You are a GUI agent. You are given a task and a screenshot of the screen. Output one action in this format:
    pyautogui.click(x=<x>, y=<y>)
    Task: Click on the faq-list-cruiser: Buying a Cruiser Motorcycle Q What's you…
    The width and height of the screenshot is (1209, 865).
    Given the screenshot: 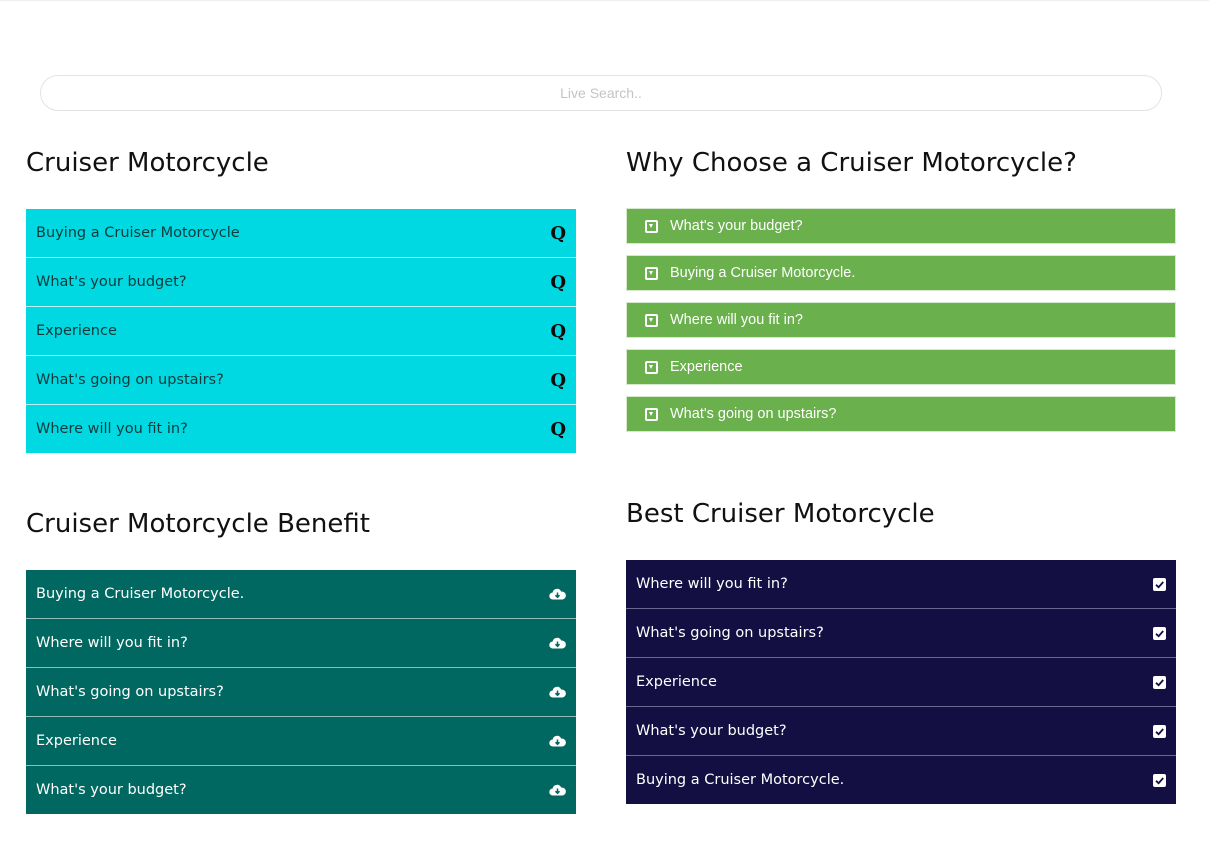 What is the action you would take?
    pyautogui.click(x=301, y=331)
    